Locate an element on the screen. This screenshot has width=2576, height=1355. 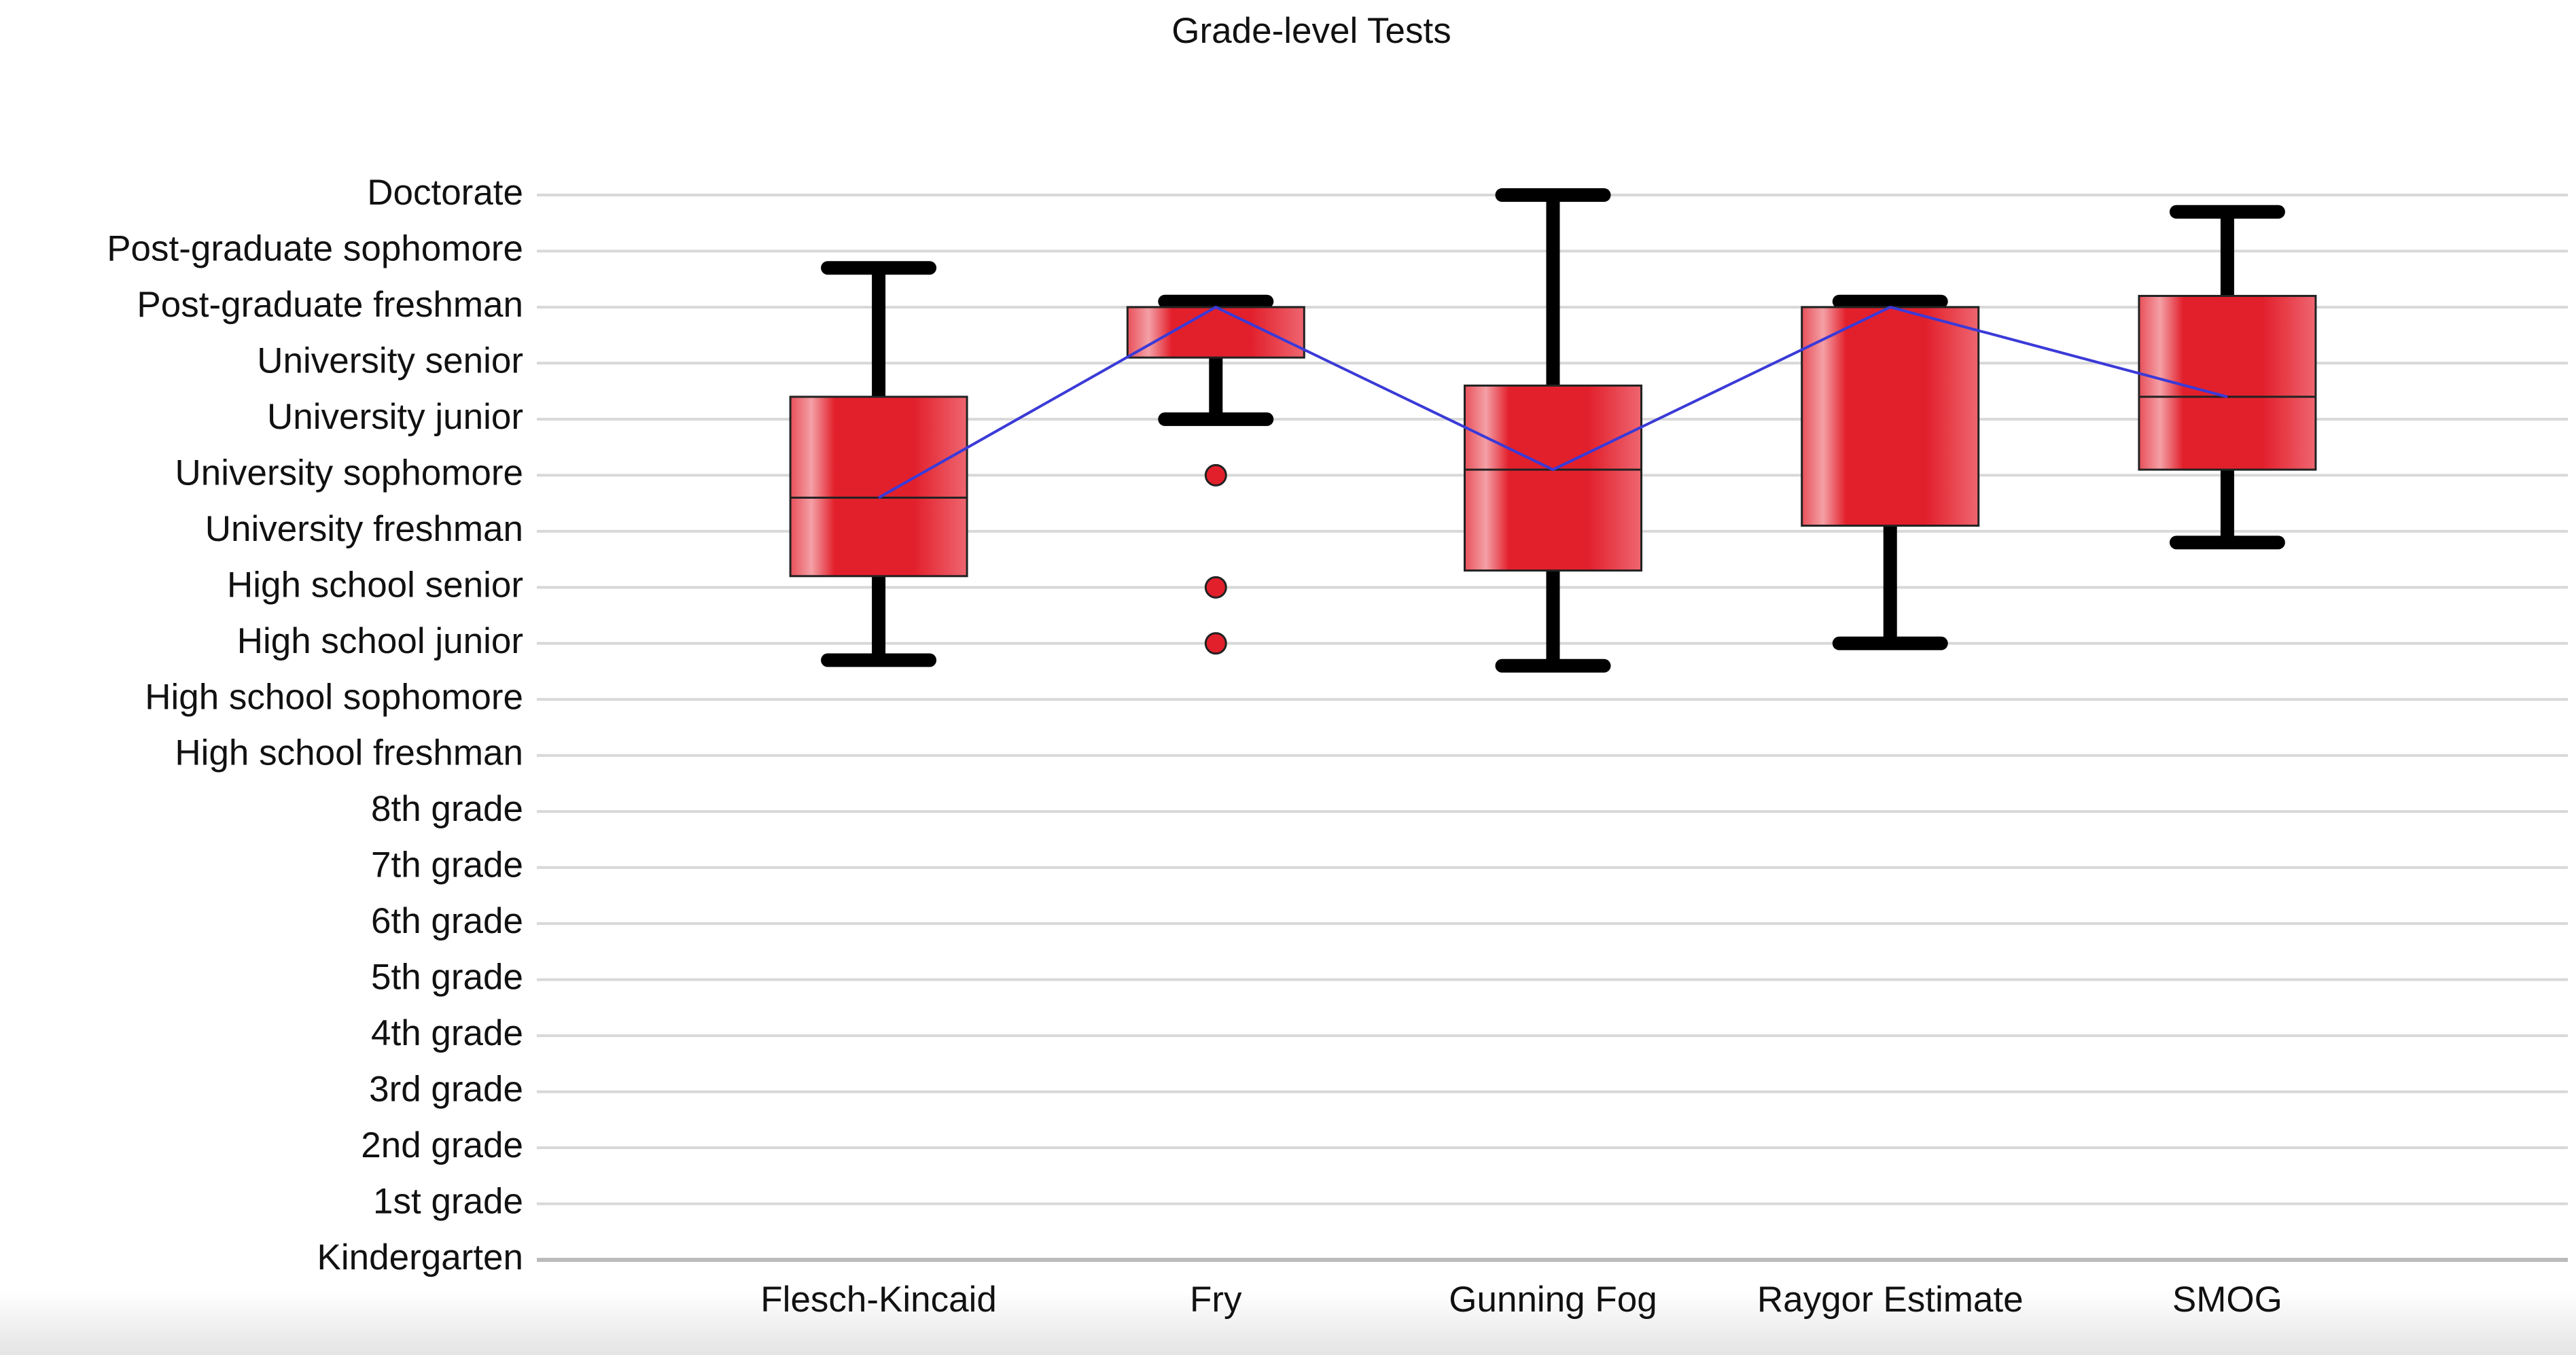
x-tick-label: Gunning Fog is located at coordinates (1553, 1300).